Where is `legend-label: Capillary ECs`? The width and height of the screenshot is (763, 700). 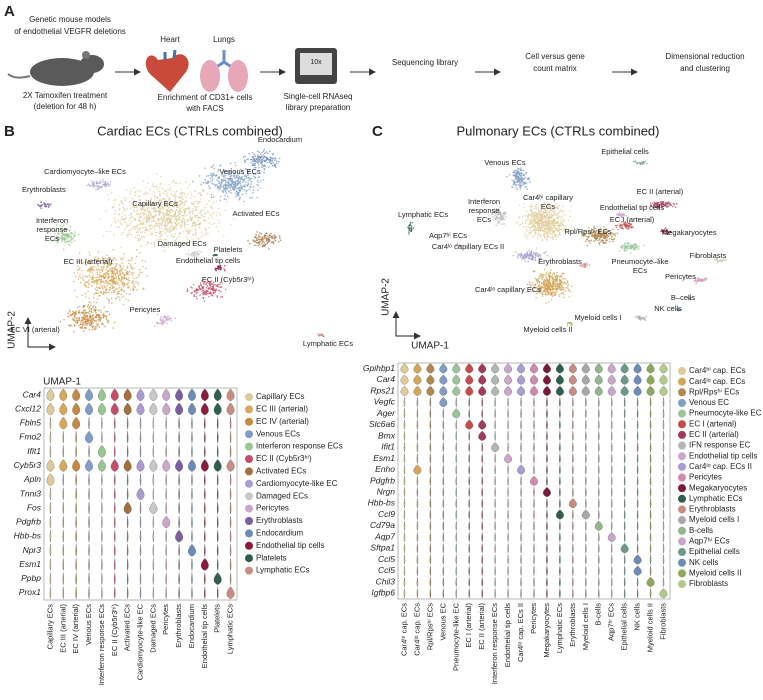 legend-label: Capillary ECs is located at coordinates (280, 396).